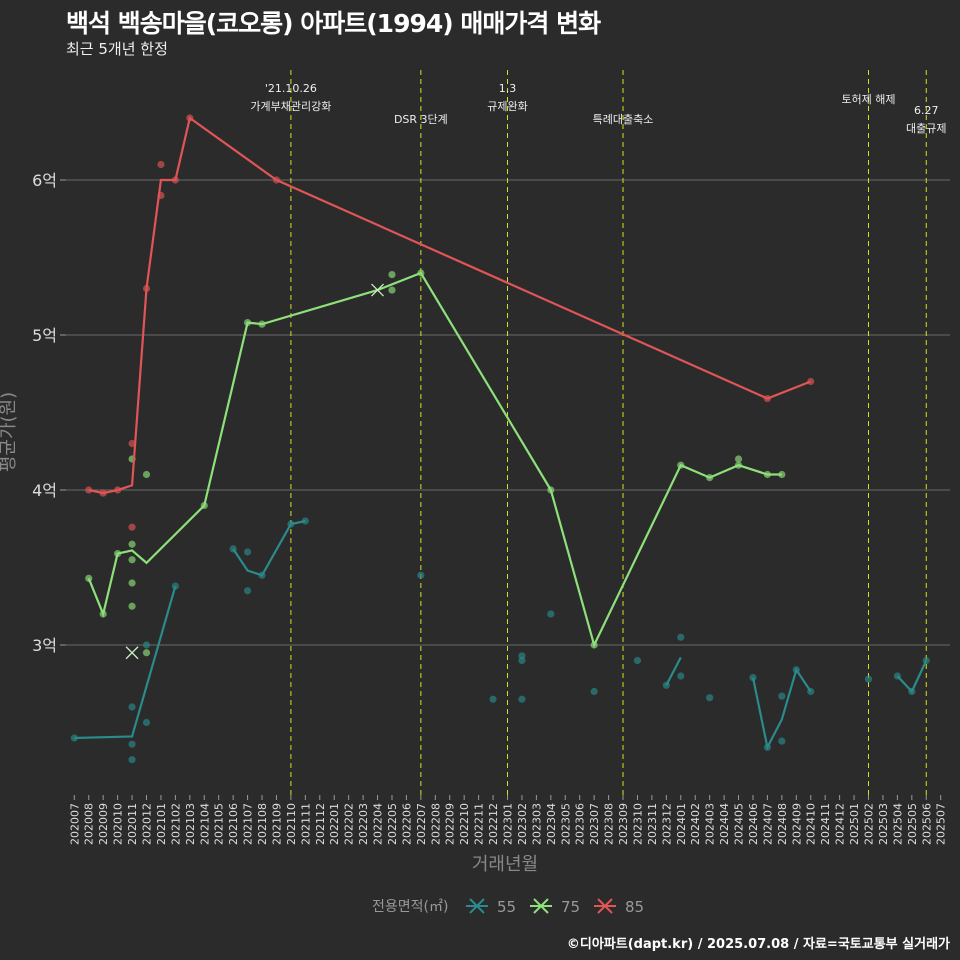 The height and width of the screenshot is (960, 960). Describe the element at coordinates (291, 824) in the screenshot. I see `x-tick-label: 202110` at that location.